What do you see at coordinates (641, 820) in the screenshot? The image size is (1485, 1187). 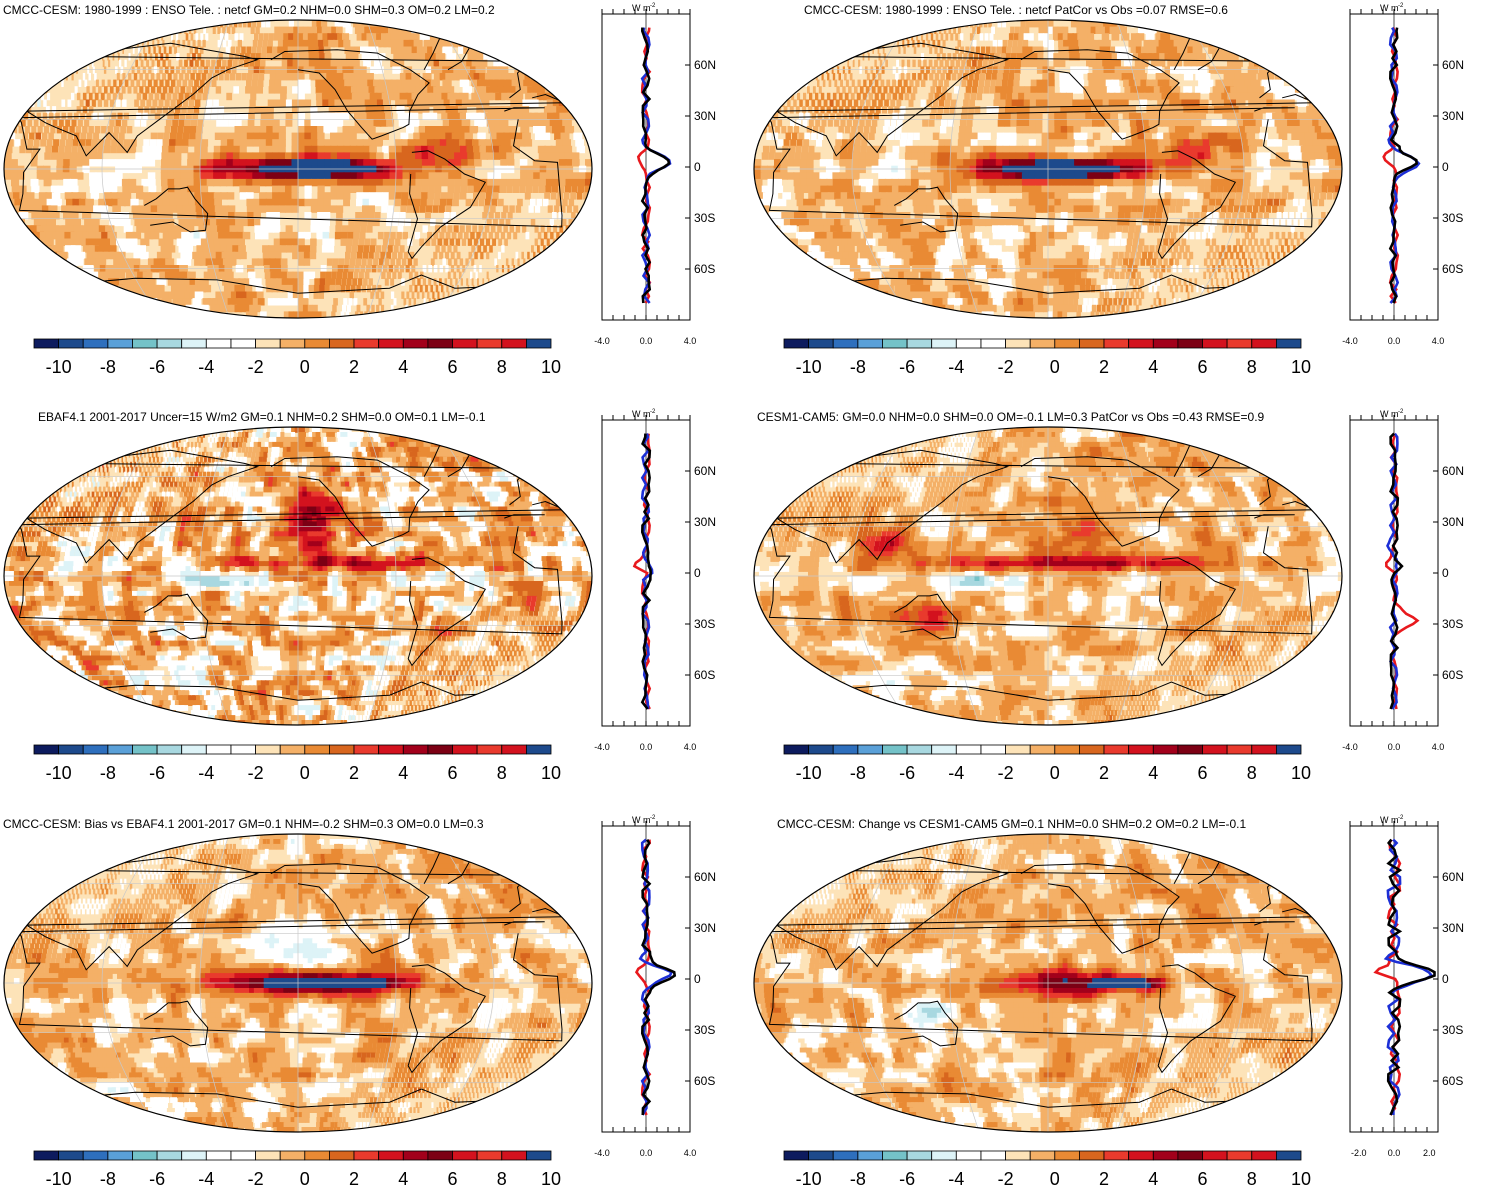 I see `unit-label: W m` at bounding box center [641, 820].